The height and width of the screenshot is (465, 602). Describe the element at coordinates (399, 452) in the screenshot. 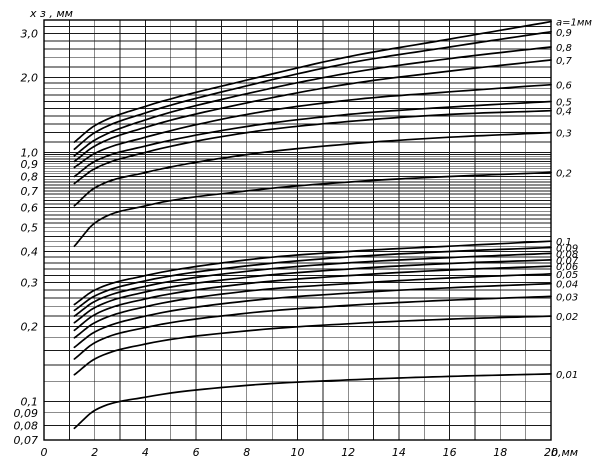

I see `x-tick-label: 14` at that location.